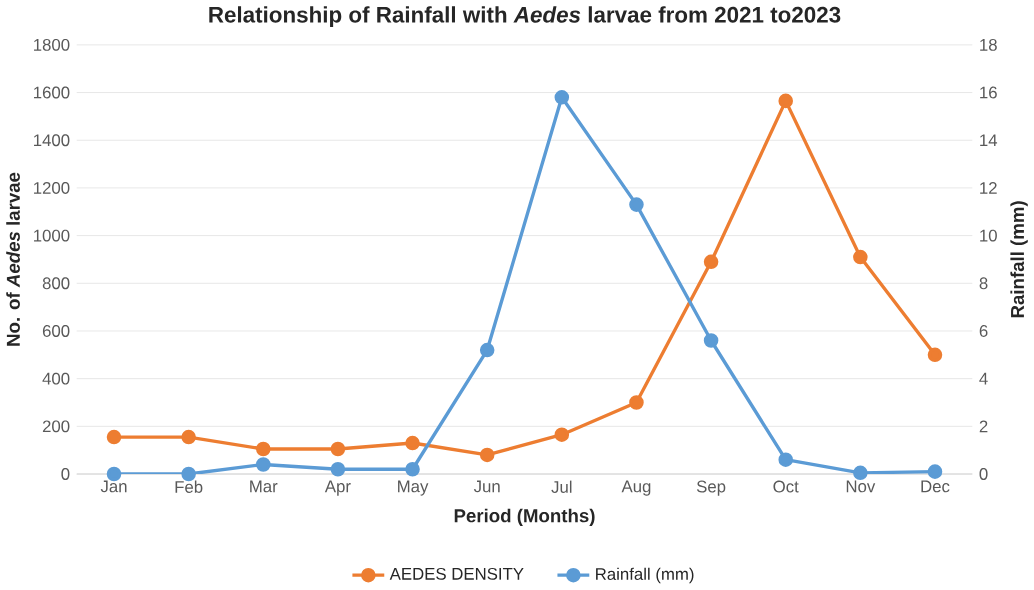 This screenshot has height=590, width=1034. What do you see at coordinates (264, 486) in the screenshot?
I see `x-tick-label: Mar` at bounding box center [264, 486].